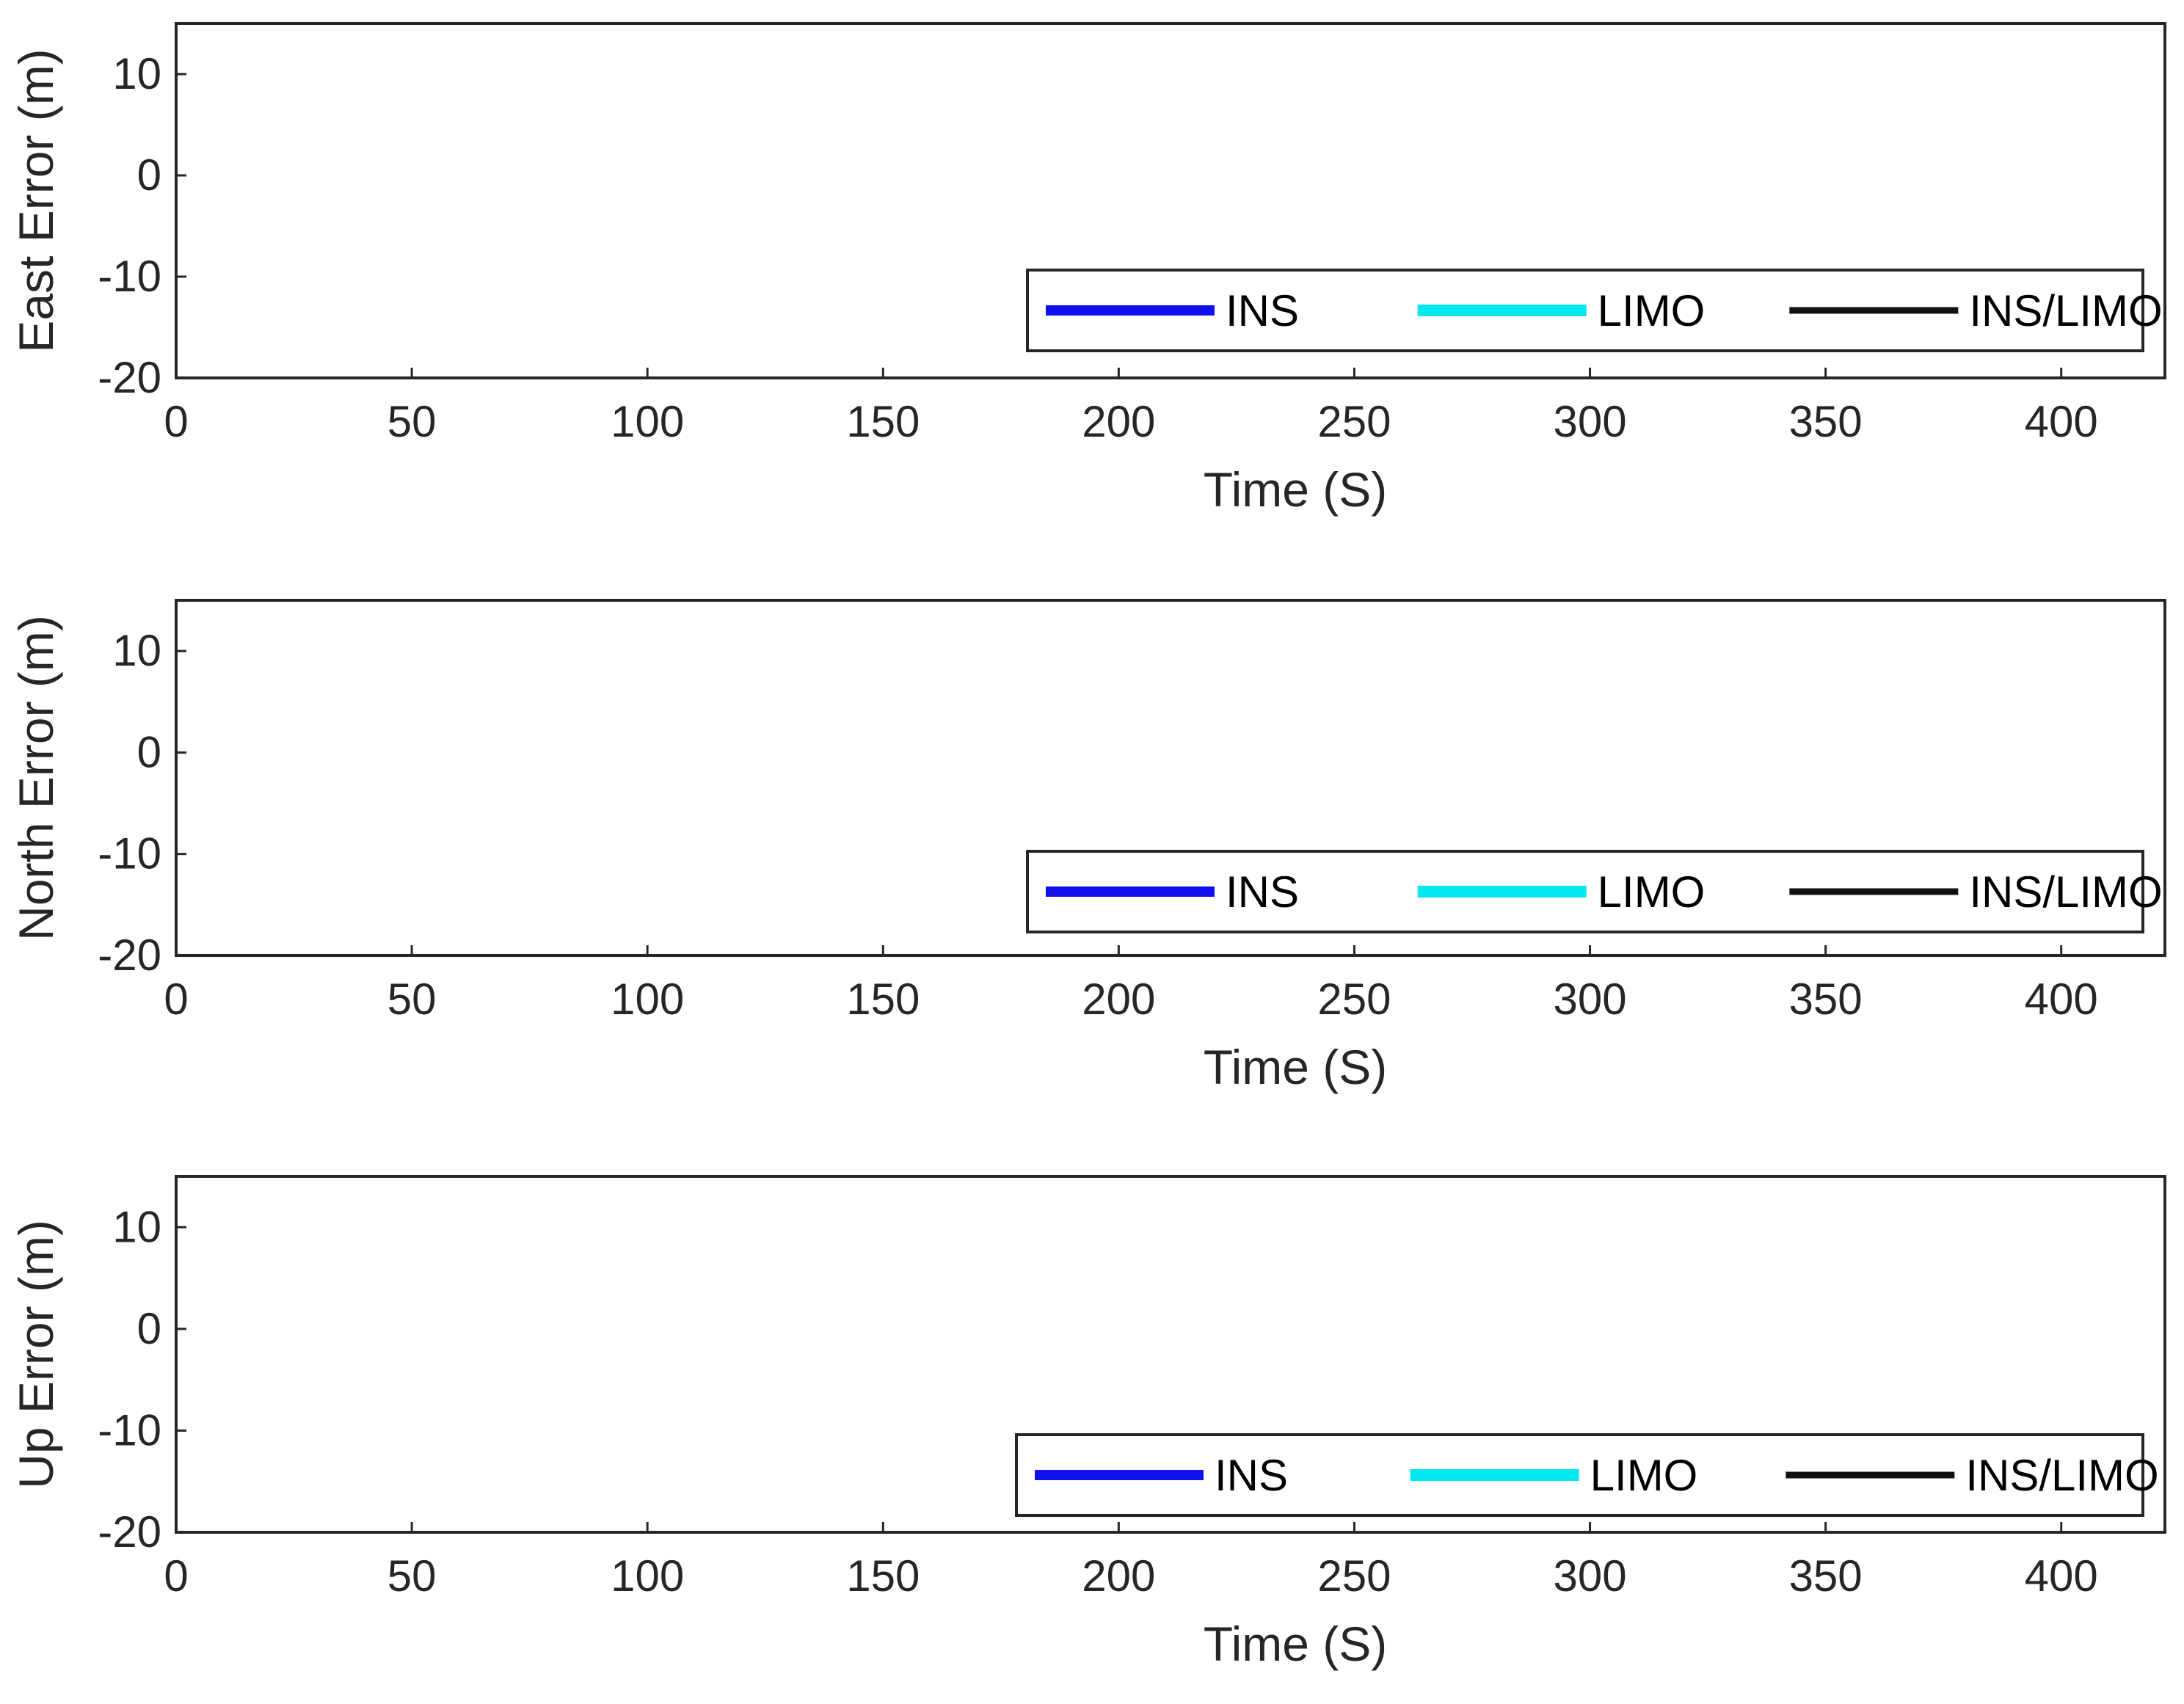 This screenshot has width=2184, height=1704. Describe the element at coordinates (36, 200) in the screenshot. I see `y-axis-label: East Error (m)` at that location.